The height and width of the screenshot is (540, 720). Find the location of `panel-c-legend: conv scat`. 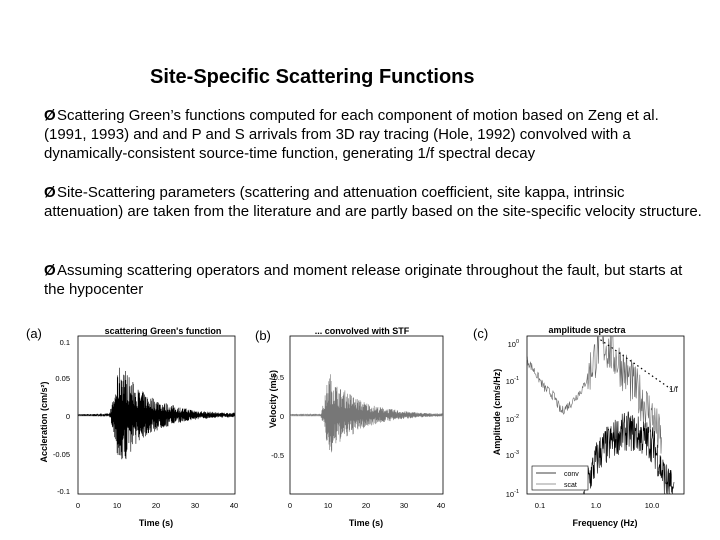

panel-c-legend: conv scat is located at coordinates (560, 478).